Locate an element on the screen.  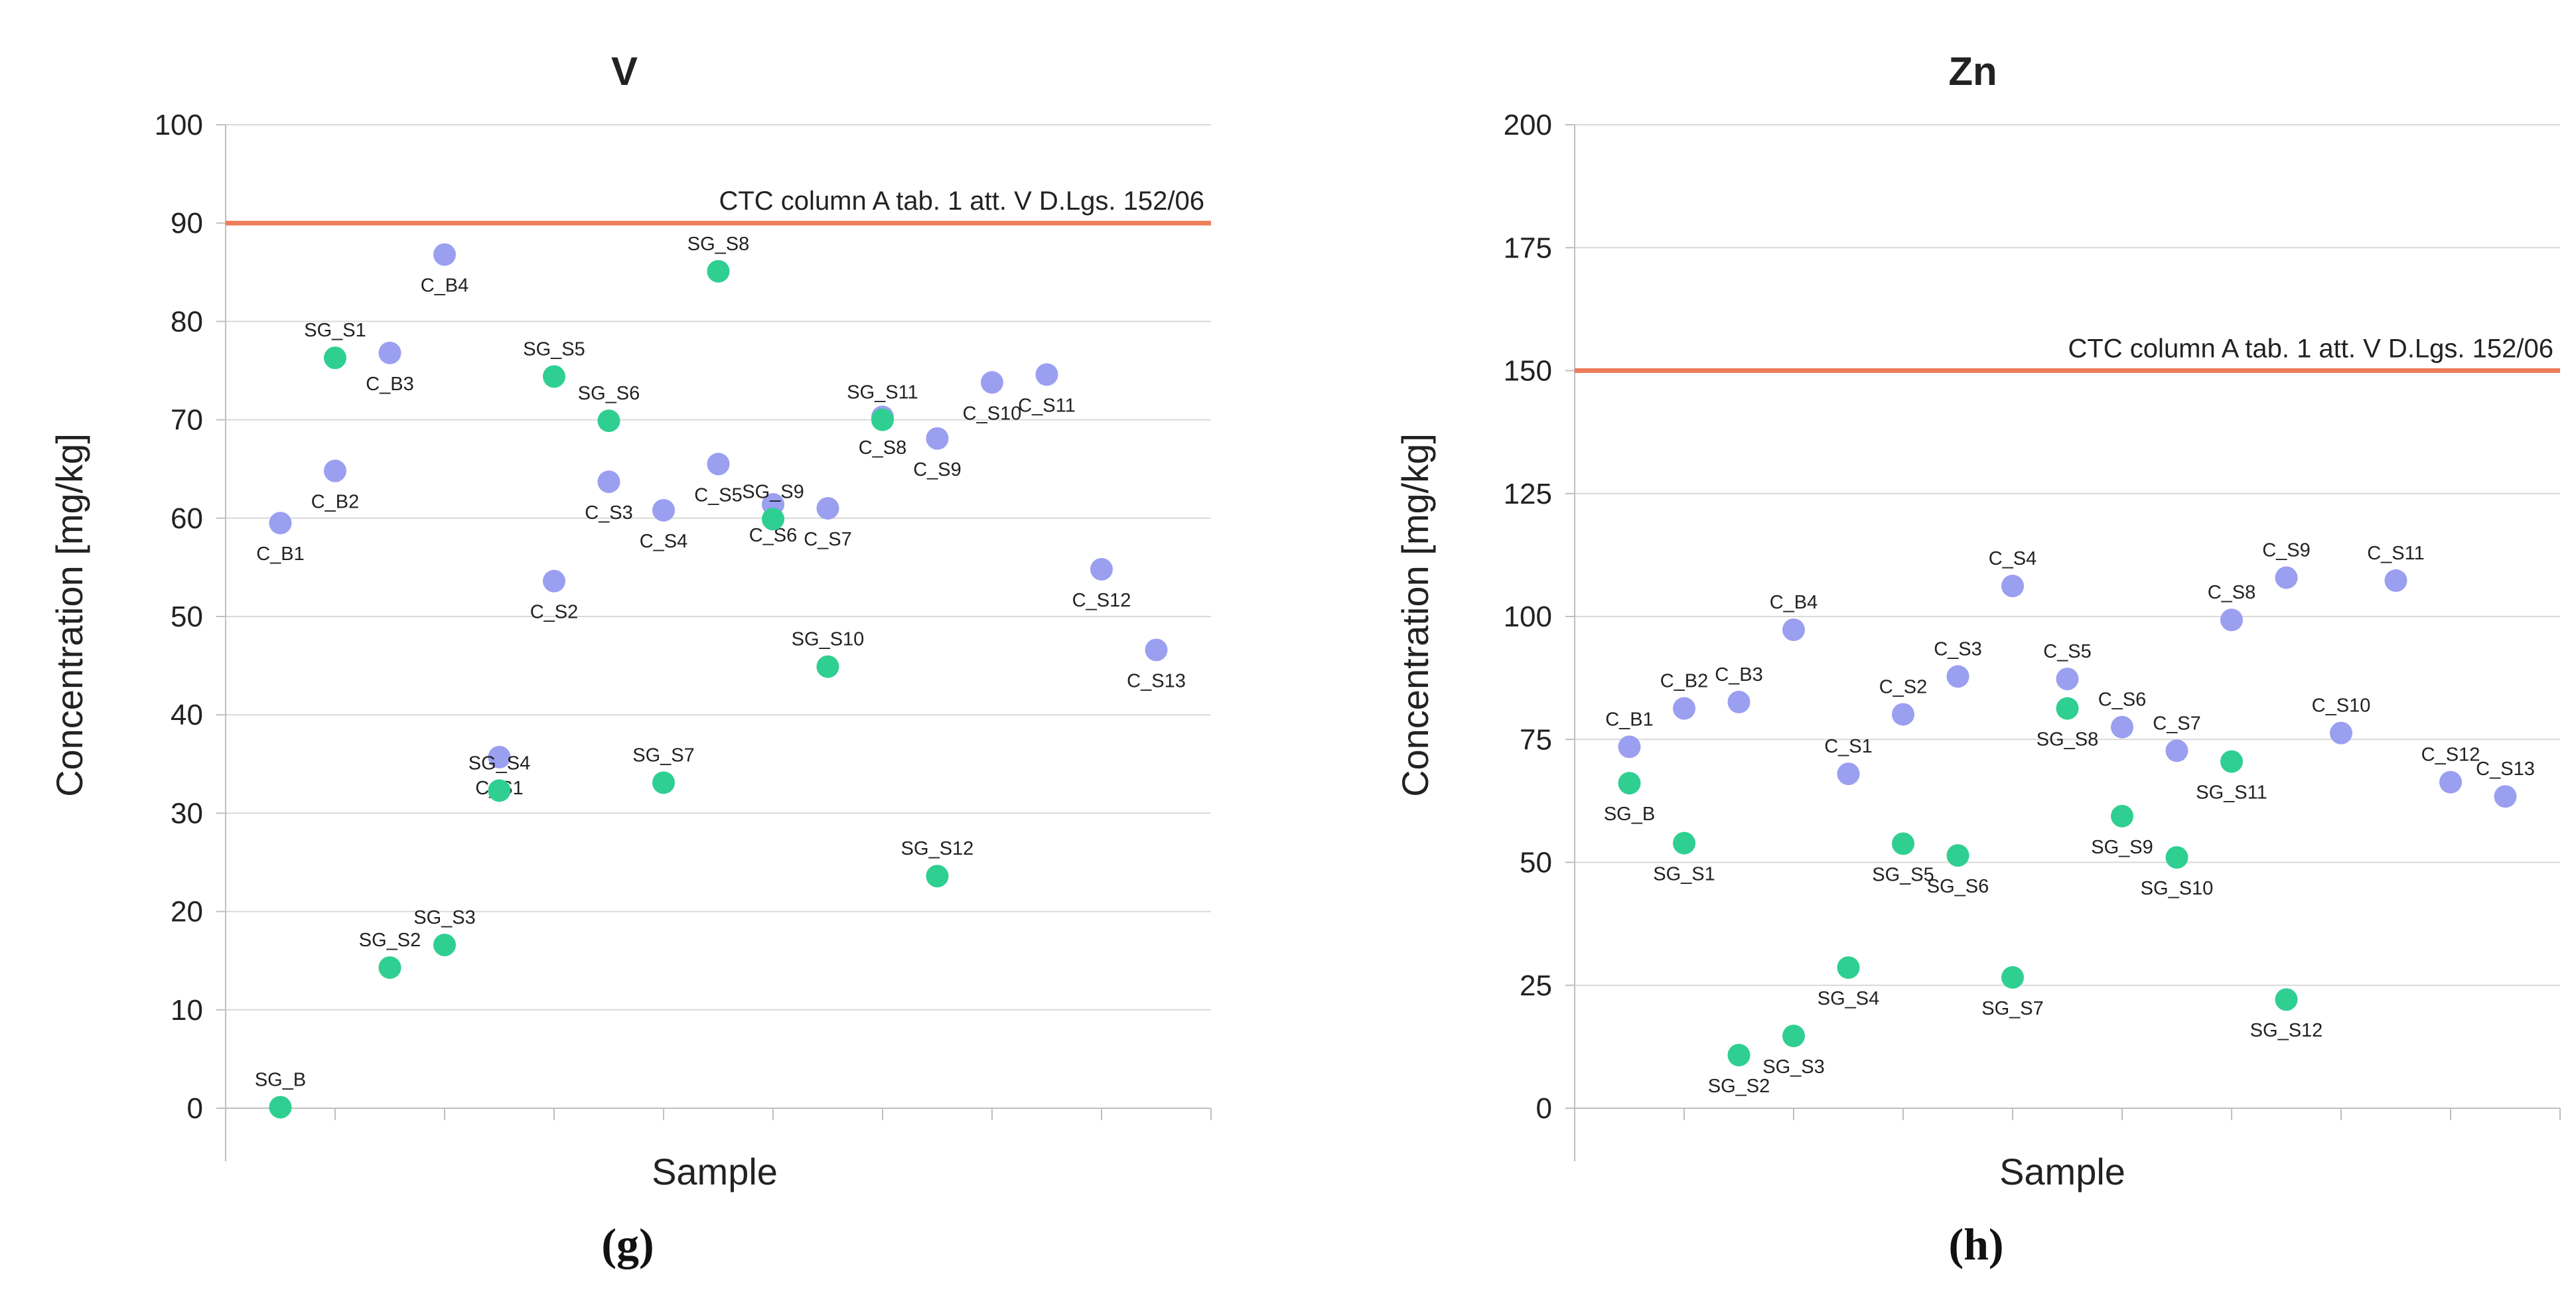
chart-zn-point-label: SG_S5 is located at coordinates (1903, 874).